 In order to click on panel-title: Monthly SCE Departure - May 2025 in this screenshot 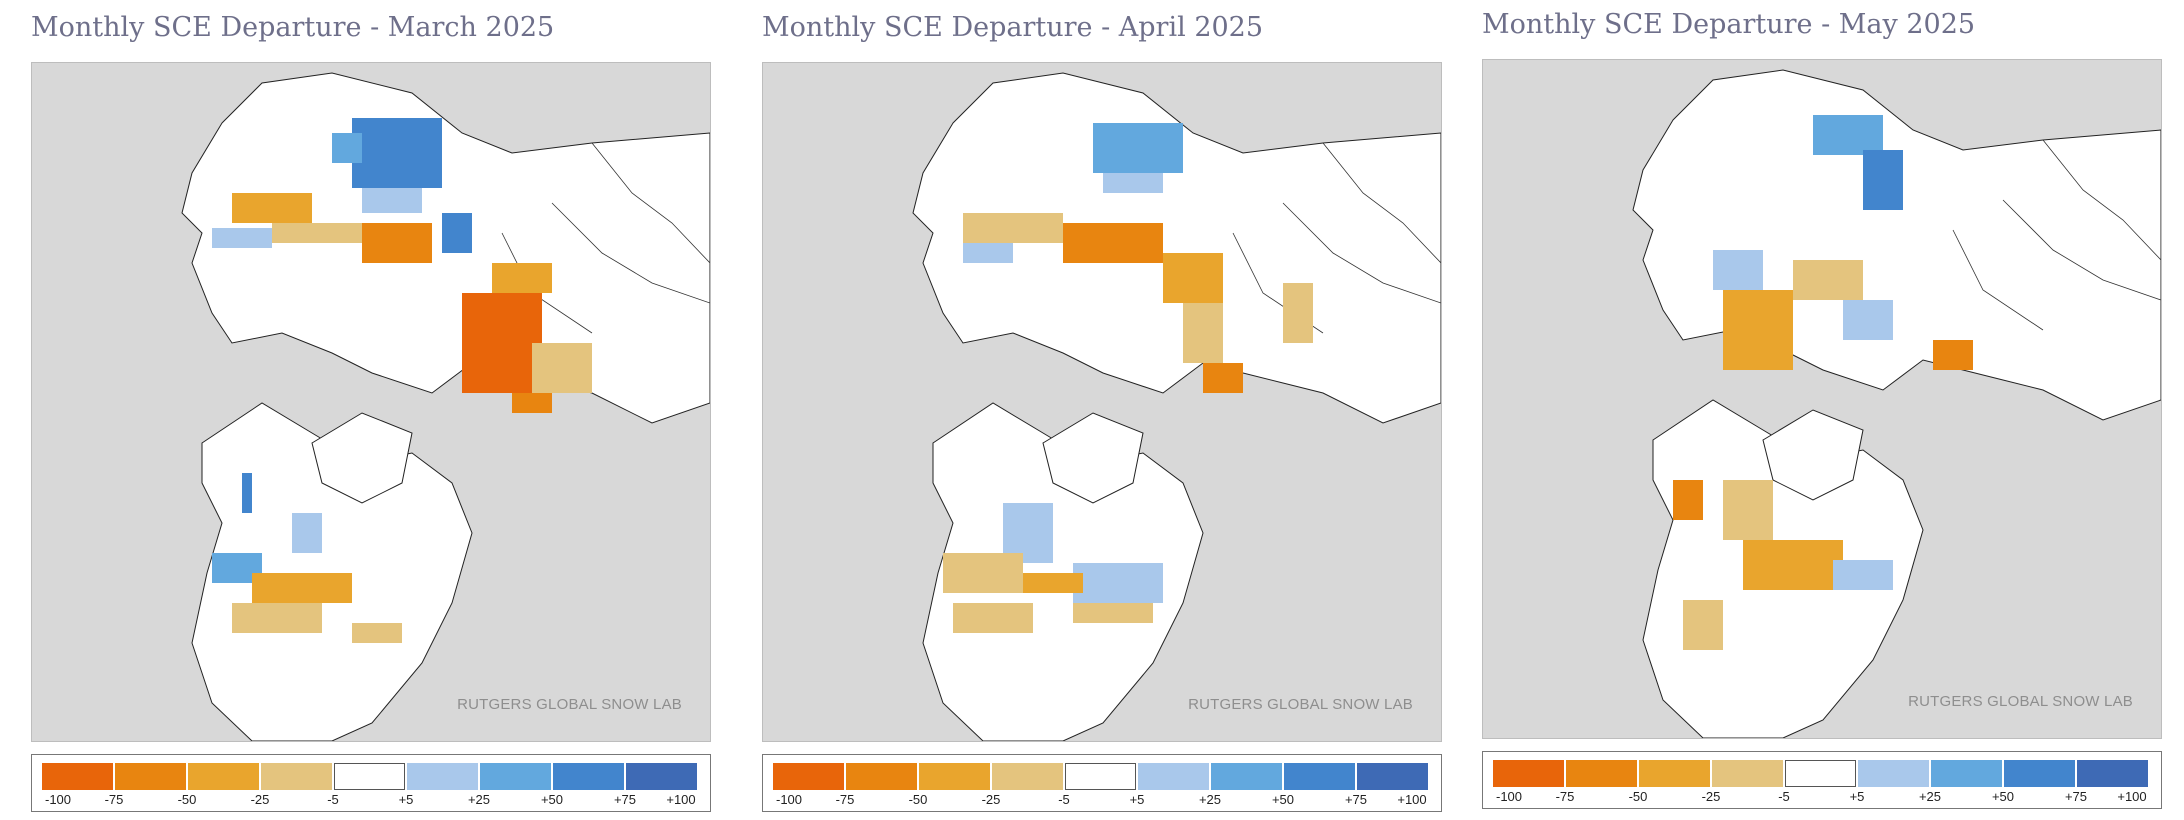, I will do `click(1729, 24)`.